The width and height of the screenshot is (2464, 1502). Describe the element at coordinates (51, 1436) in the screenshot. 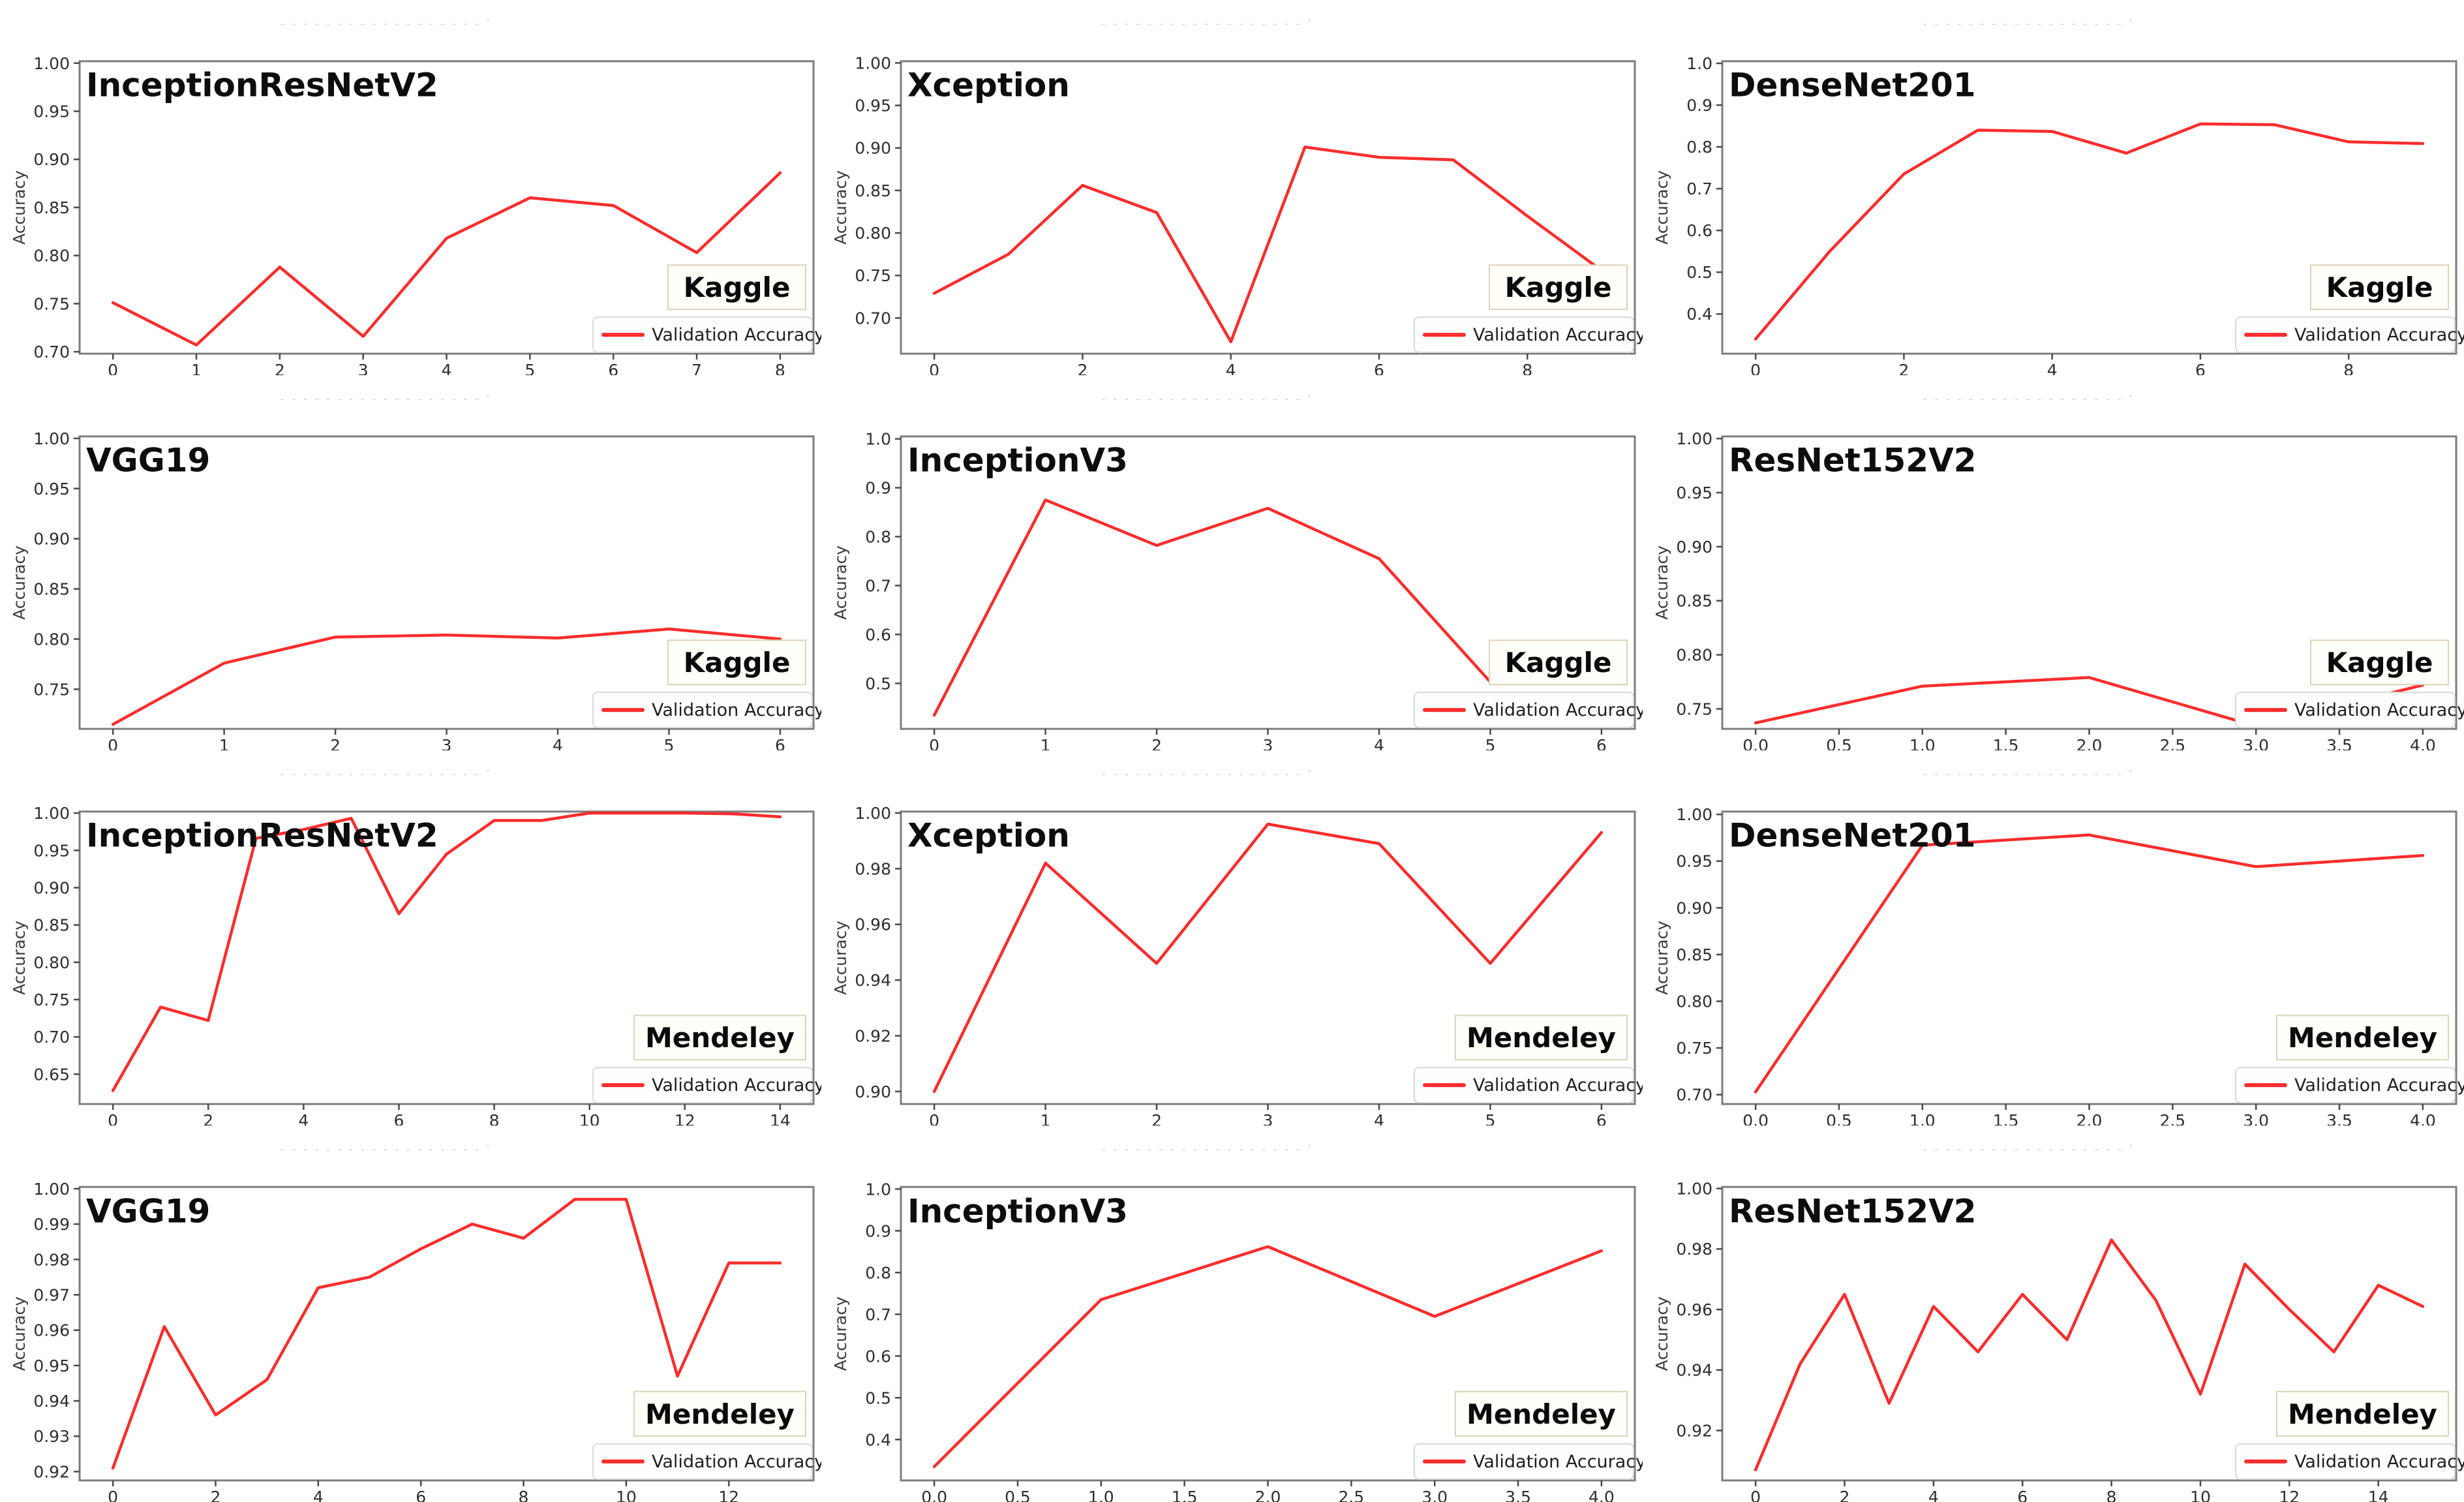

I see `y-tick-label: 0.93` at that location.